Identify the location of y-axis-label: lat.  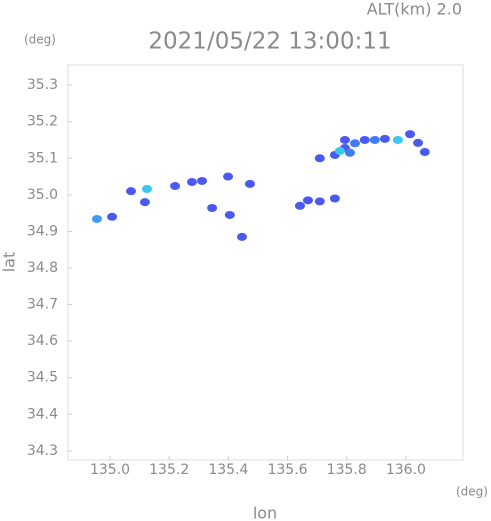
(9, 262).